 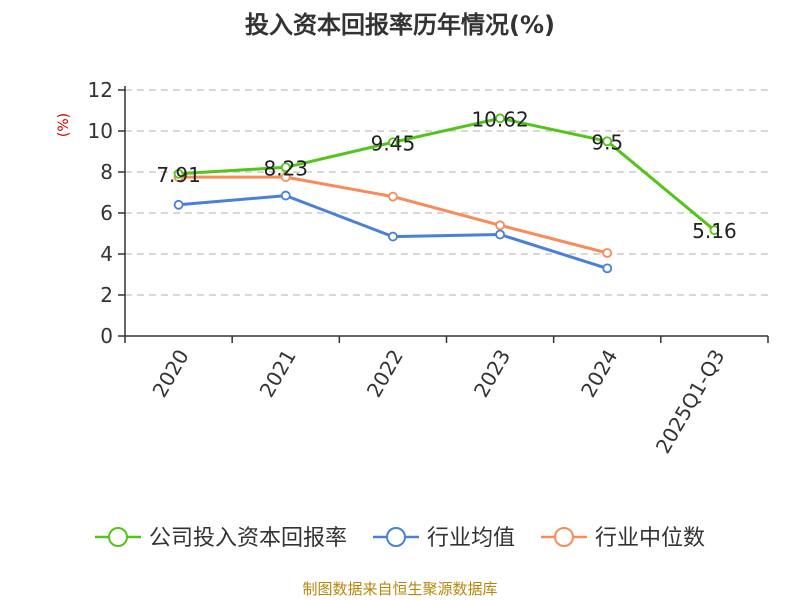 I want to click on legend: 公司投入资本回报率 行业均值 行业中位数, so click(x=400, y=538).